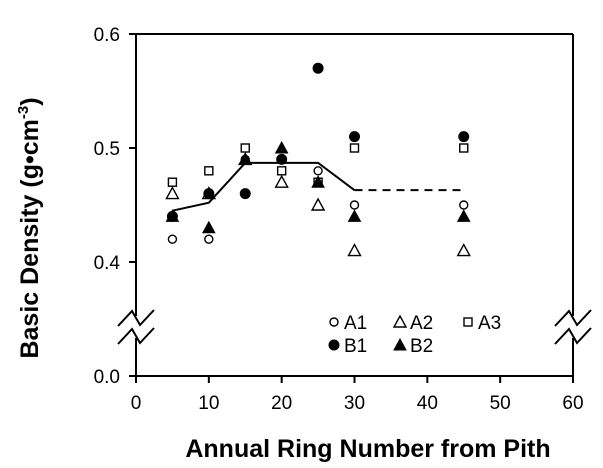 Image resolution: width=603 pixels, height=468 pixels. Describe the element at coordinates (264, 186) in the screenshot. I see `mean-trend-line` at that location.